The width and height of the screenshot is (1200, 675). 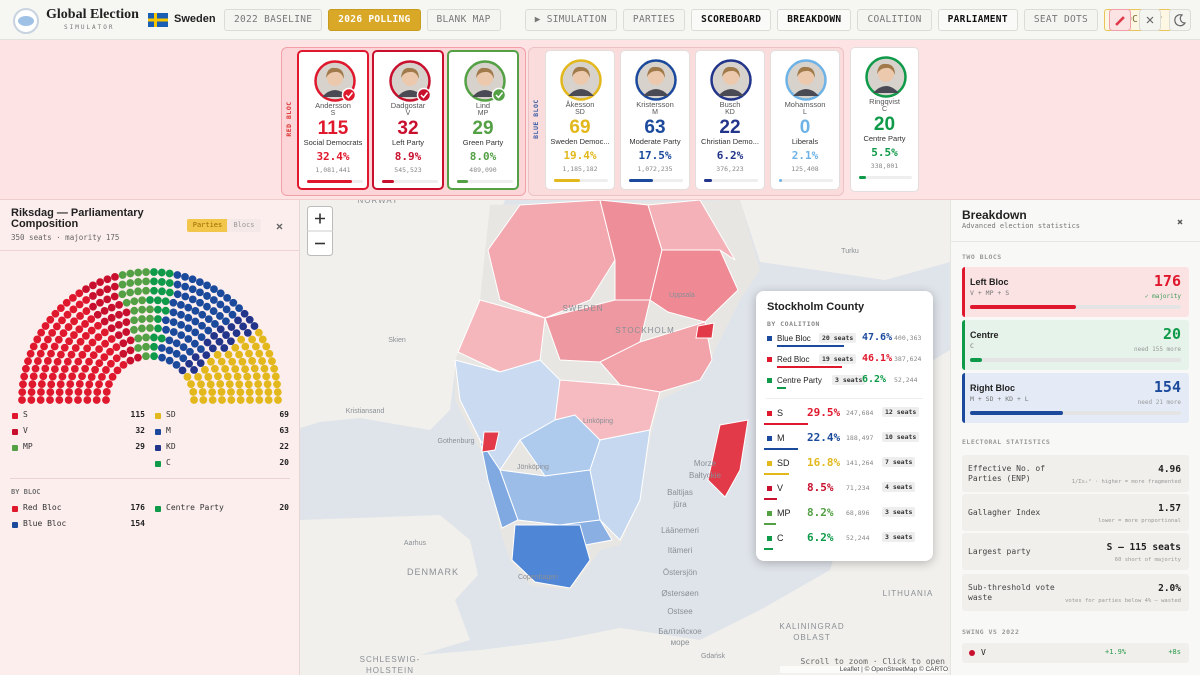 What do you see at coordinates (273, 20) in the screenshot?
I see `toolbar-button: 2022 BASELINE` at bounding box center [273, 20].